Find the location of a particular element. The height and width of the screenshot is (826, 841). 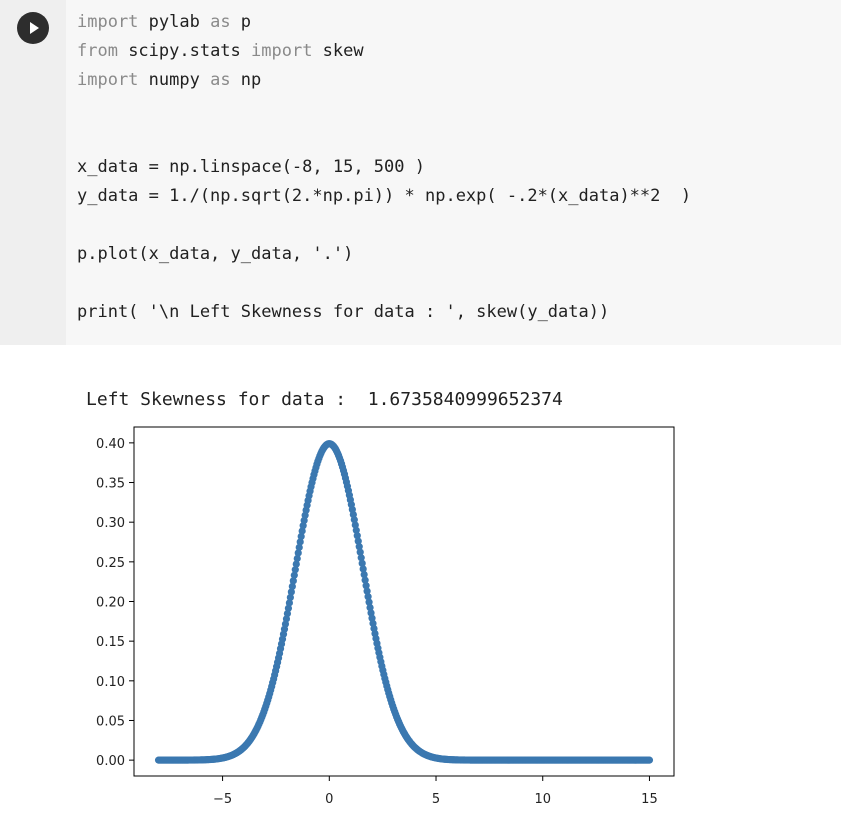

y-tick-label: 0.10 is located at coordinates (110, 682).